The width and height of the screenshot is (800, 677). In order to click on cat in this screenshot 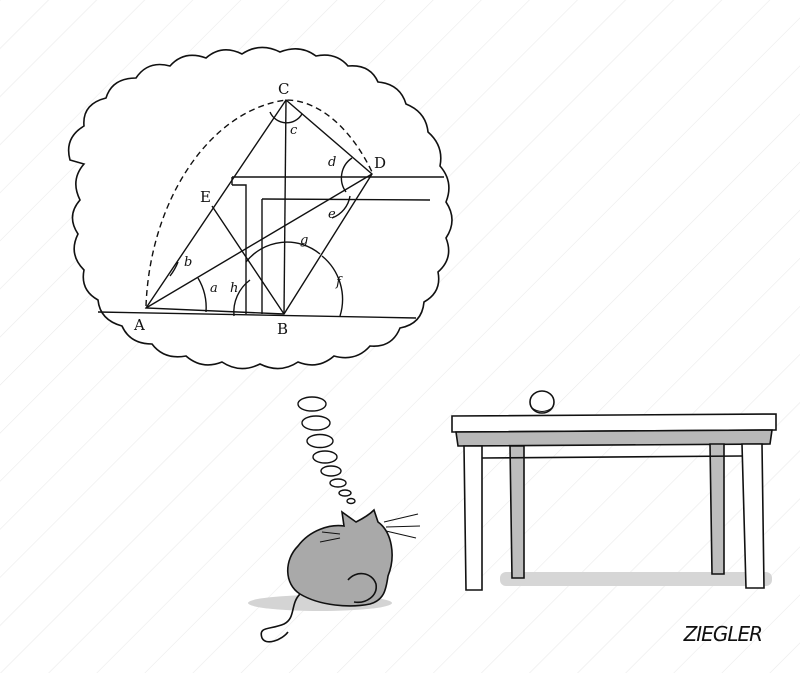, I will do `click(340, 575)`.